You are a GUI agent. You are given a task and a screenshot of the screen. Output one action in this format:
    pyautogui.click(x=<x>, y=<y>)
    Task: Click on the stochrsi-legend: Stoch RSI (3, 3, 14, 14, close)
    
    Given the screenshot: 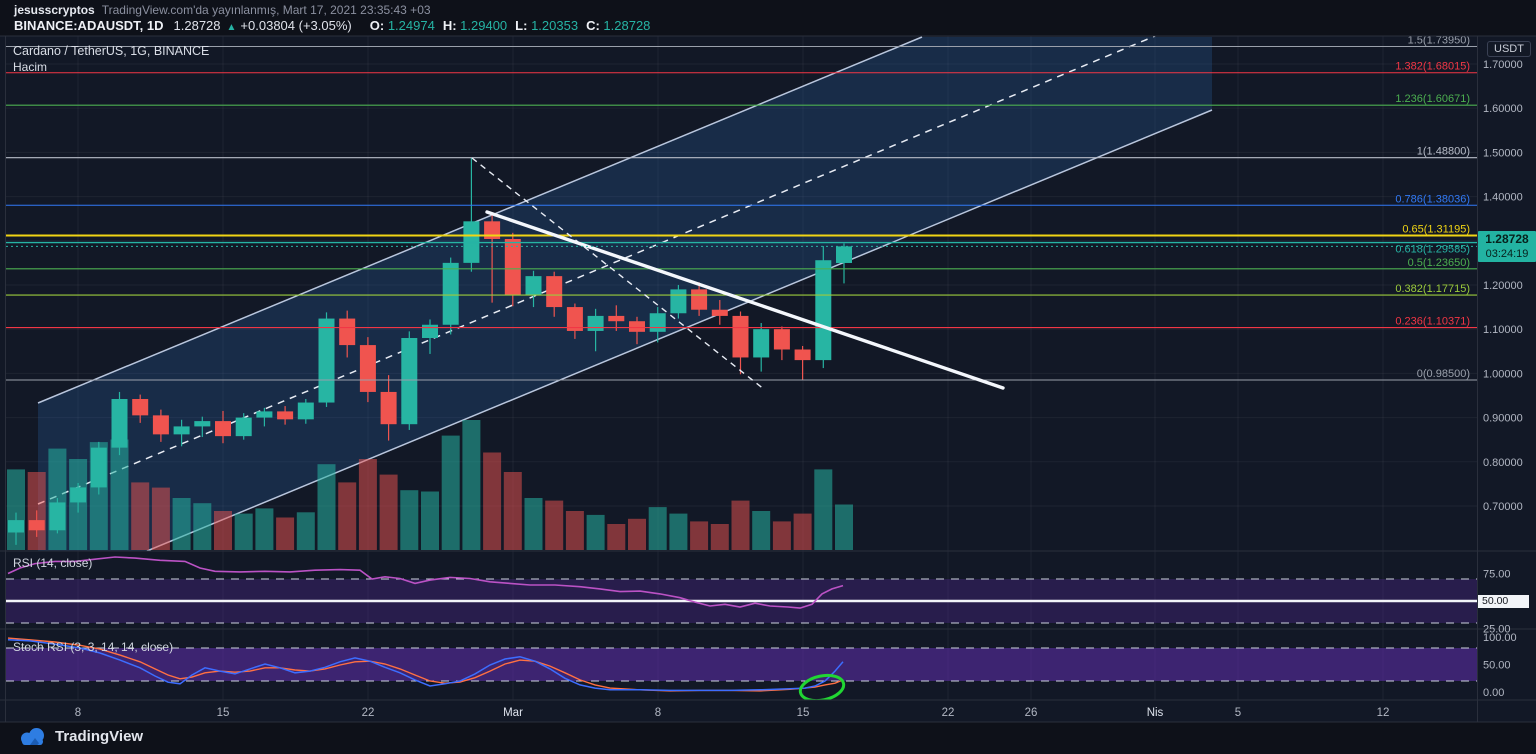 What is the action you would take?
    pyautogui.click(x=93, y=647)
    